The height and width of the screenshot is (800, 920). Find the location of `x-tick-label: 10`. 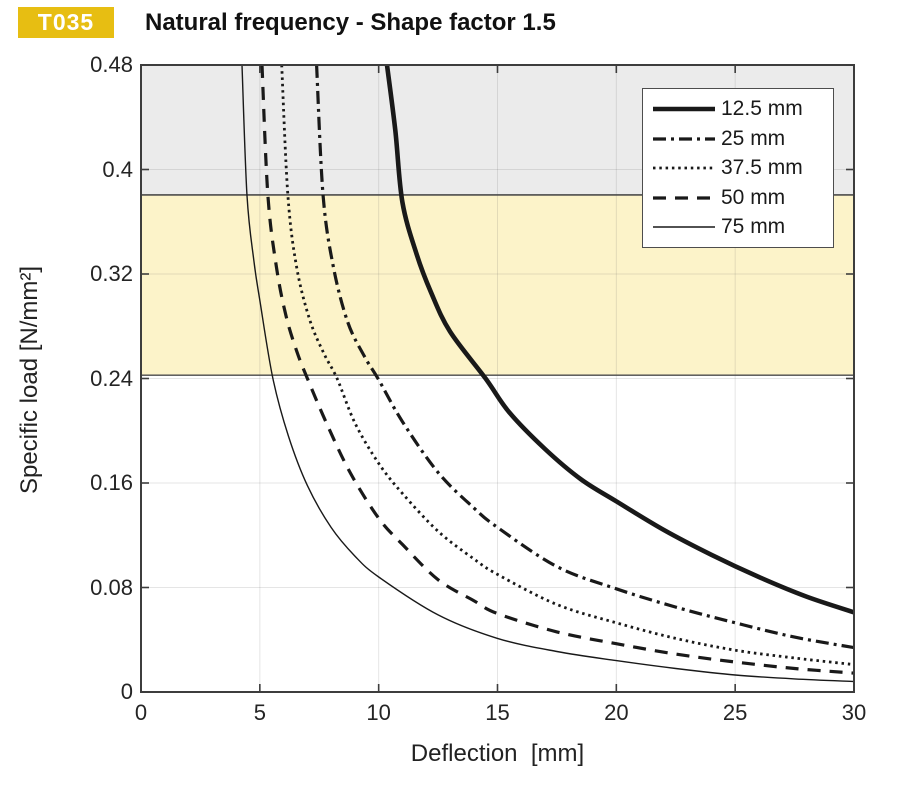

x-tick-label: 10 is located at coordinates (378, 712).